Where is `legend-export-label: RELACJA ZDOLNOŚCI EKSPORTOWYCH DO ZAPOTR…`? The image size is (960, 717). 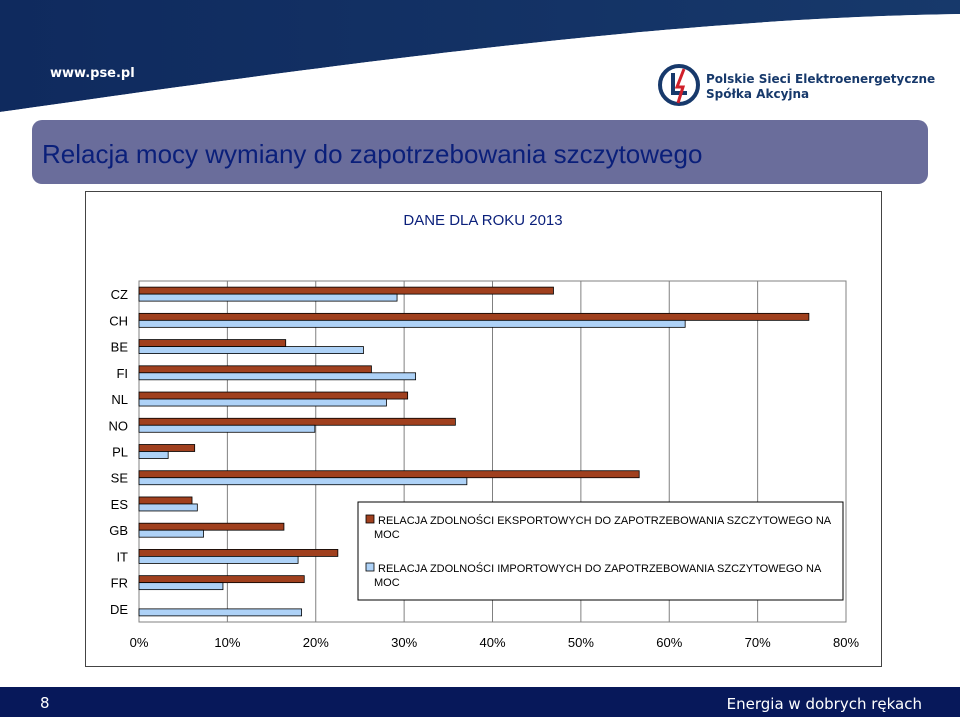
legend-export-label: RELACJA ZDOLNOŚCI EKSPORTOWYCH DO ZAPOTR… is located at coordinates (603, 527).